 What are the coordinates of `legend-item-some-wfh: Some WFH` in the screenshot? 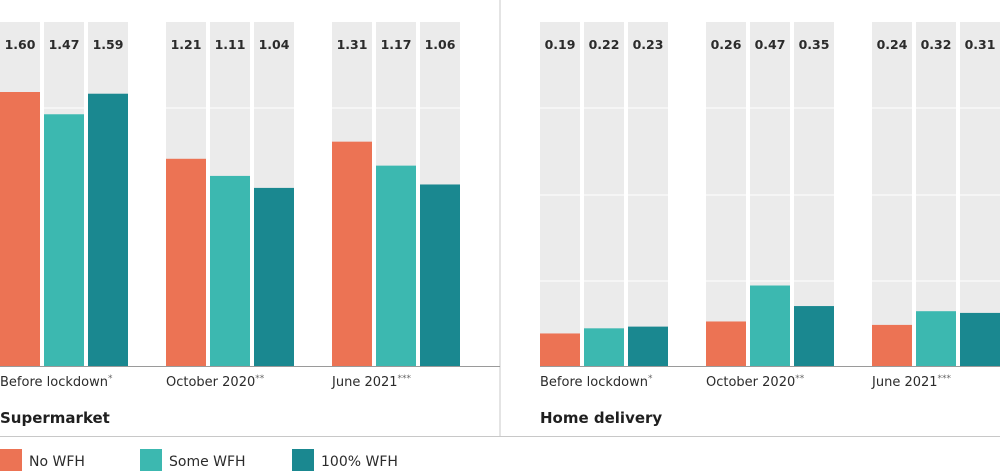 It's located at (193, 460).